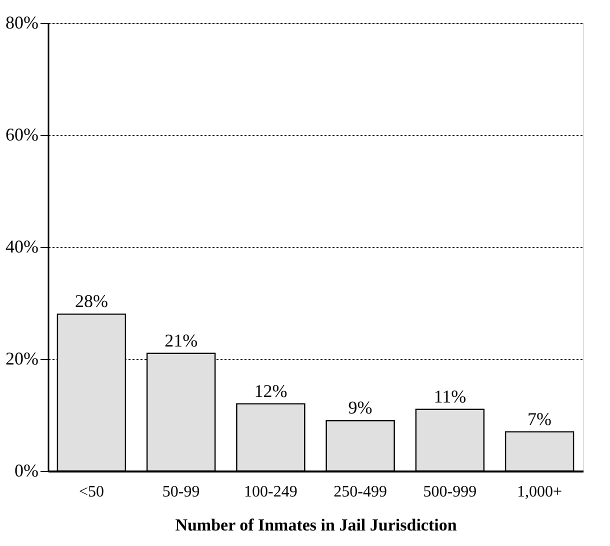 The image size is (610, 546). I want to click on x-tick-label: 100-249, so click(271, 492).